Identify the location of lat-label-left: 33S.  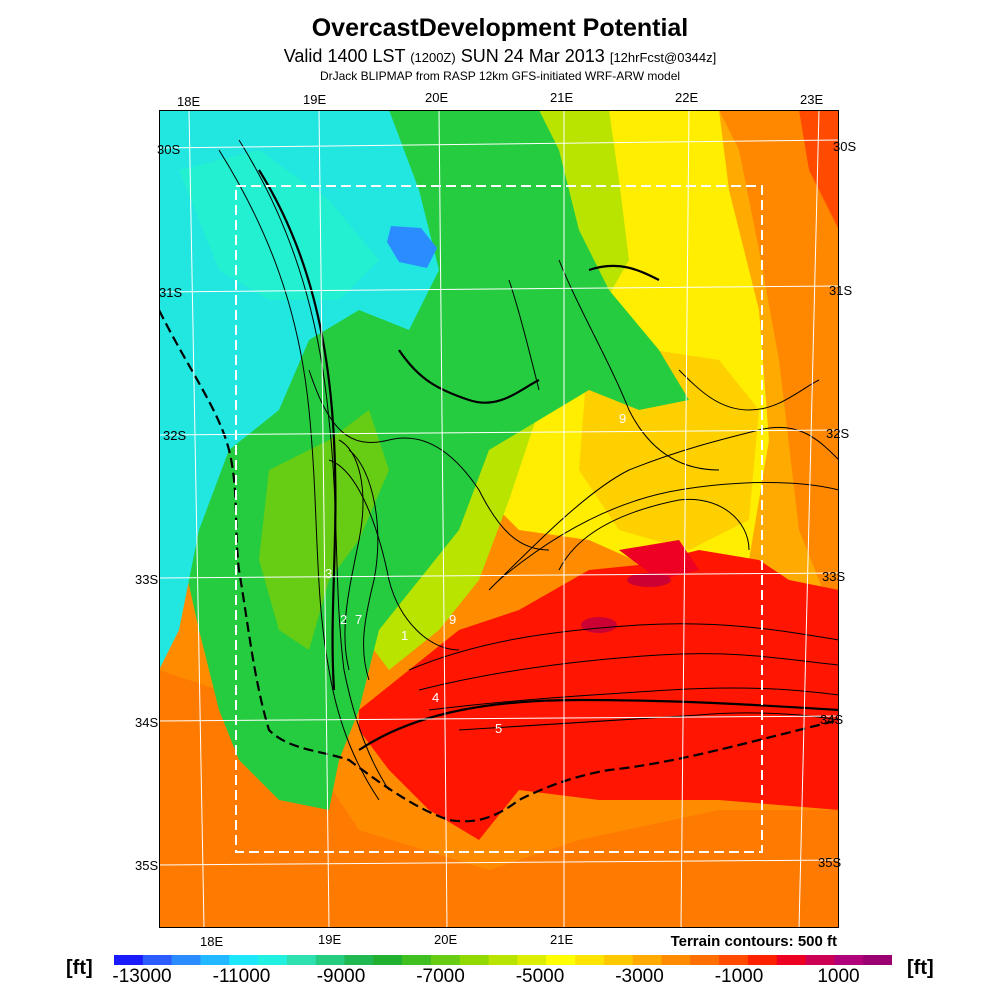
(147, 579).